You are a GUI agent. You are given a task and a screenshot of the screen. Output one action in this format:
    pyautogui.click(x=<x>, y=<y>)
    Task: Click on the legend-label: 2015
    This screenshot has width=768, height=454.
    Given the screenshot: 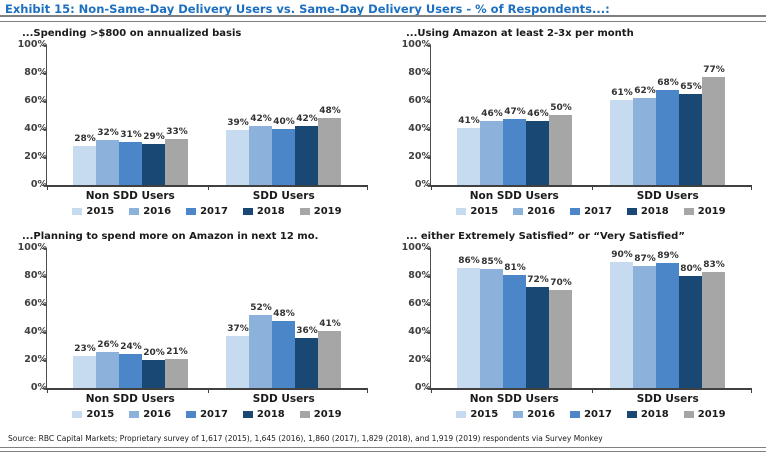 What is the action you would take?
    pyautogui.click(x=100, y=414)
    